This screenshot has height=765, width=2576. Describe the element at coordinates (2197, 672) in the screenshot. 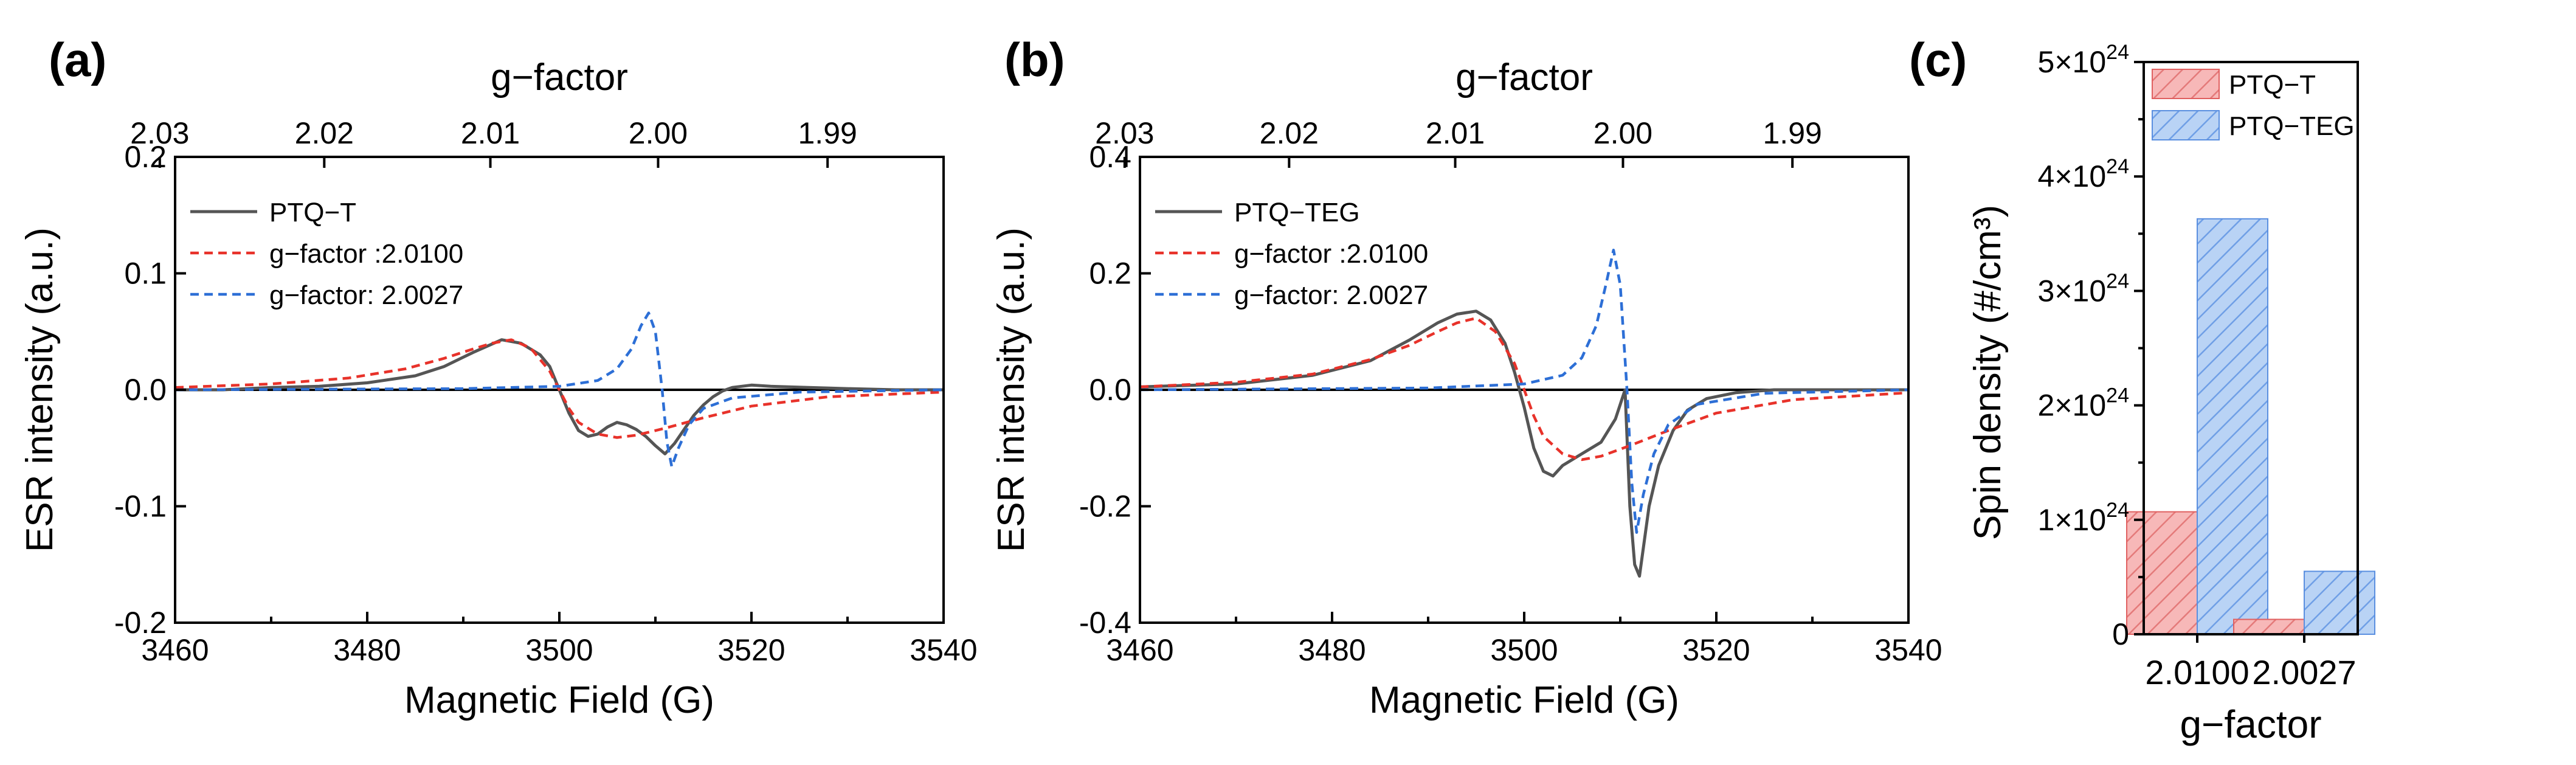

I see `x-tick-label: 2.0100` at that location.